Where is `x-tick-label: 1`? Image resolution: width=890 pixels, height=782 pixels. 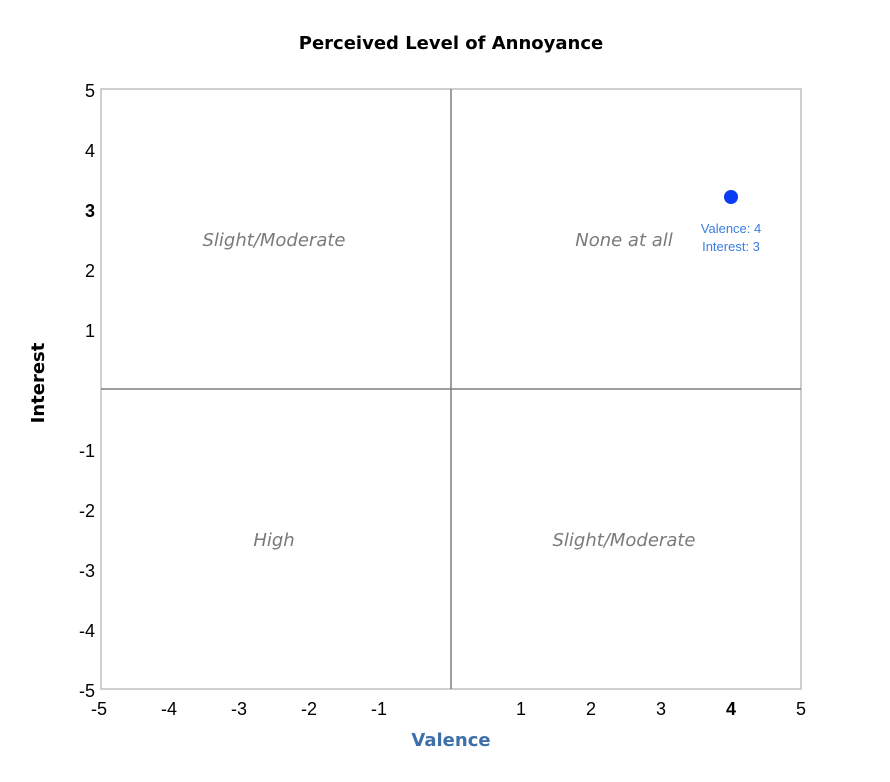 x-tick-label: 1 is located at coordinates (521, 709).